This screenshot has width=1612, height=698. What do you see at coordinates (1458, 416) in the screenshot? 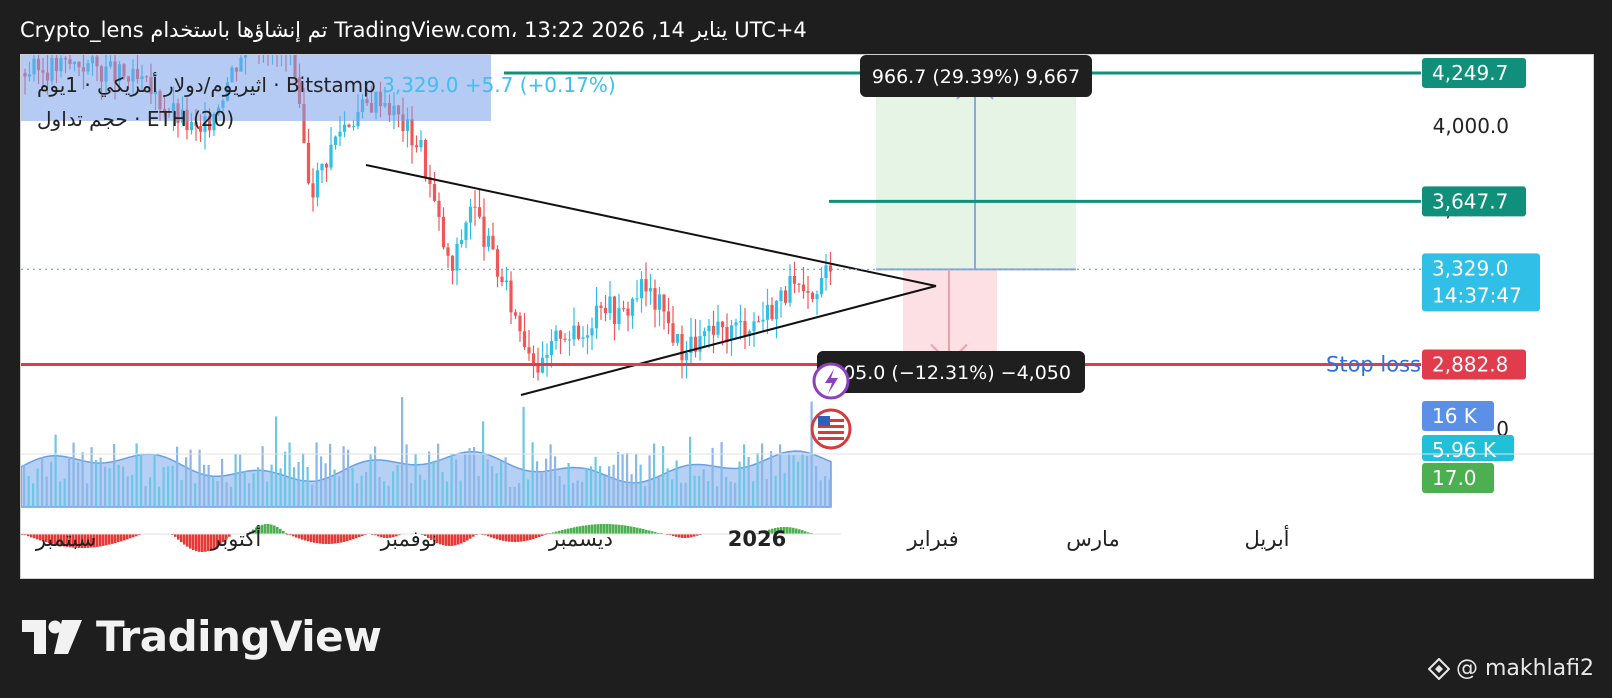
I see `volume-tag-1-bg` at bounding box center [1458, 416].